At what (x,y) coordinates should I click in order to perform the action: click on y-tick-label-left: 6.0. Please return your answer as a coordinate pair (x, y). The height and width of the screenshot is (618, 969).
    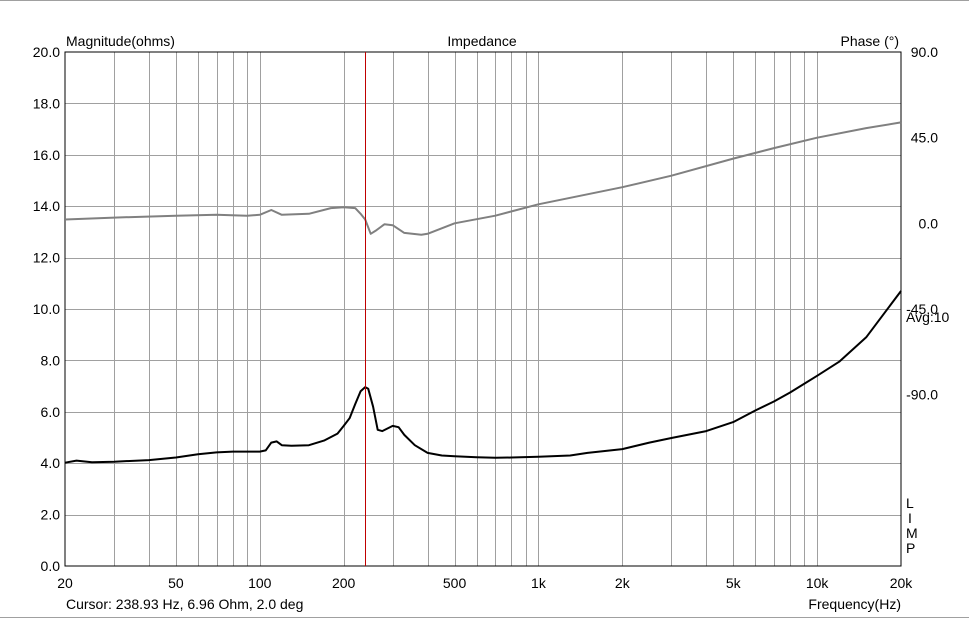
    Looking at the image, I should click on (51, 412).